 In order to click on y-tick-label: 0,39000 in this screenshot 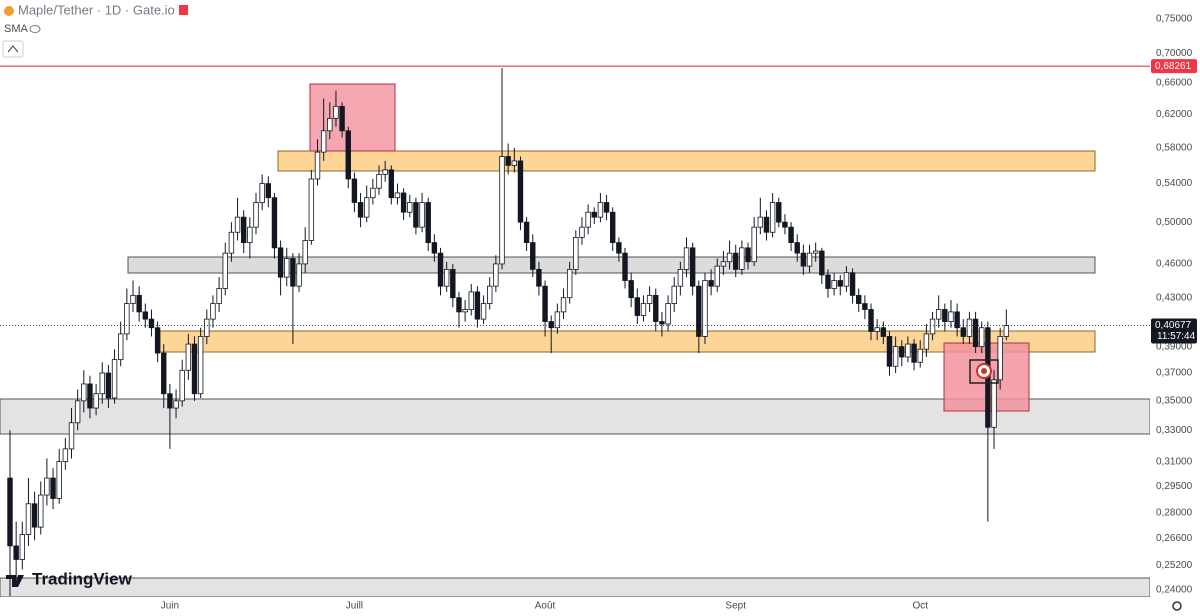, I will do `click(1174, 346)`.